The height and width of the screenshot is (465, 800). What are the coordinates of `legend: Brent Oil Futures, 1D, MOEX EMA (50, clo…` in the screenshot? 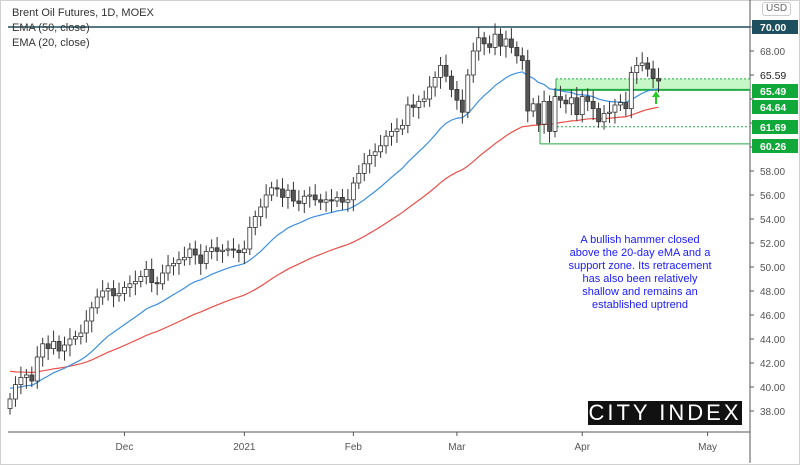 It's located at (83, 28).